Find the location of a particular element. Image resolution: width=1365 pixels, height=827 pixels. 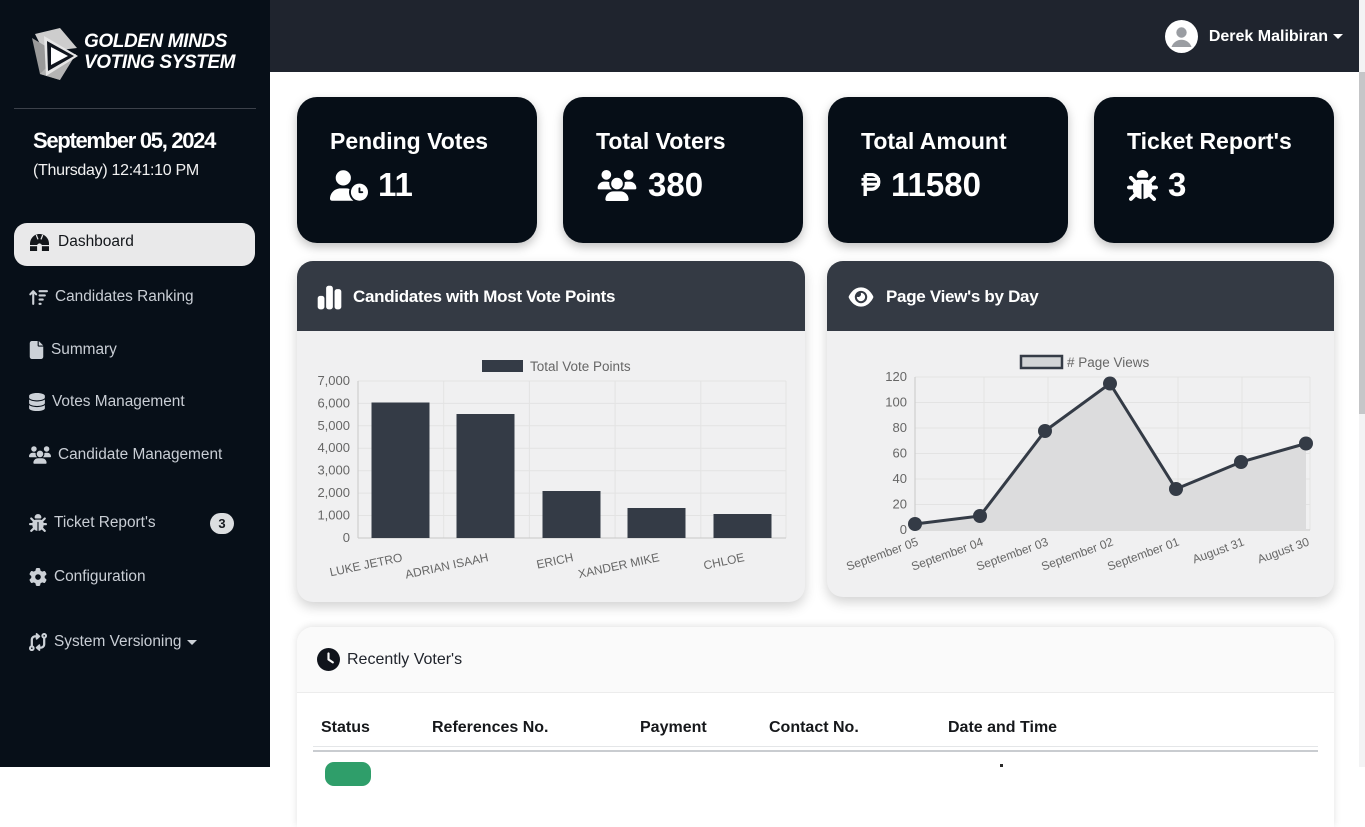

svg-text: August 31 is located at coordinates (1218, 551).